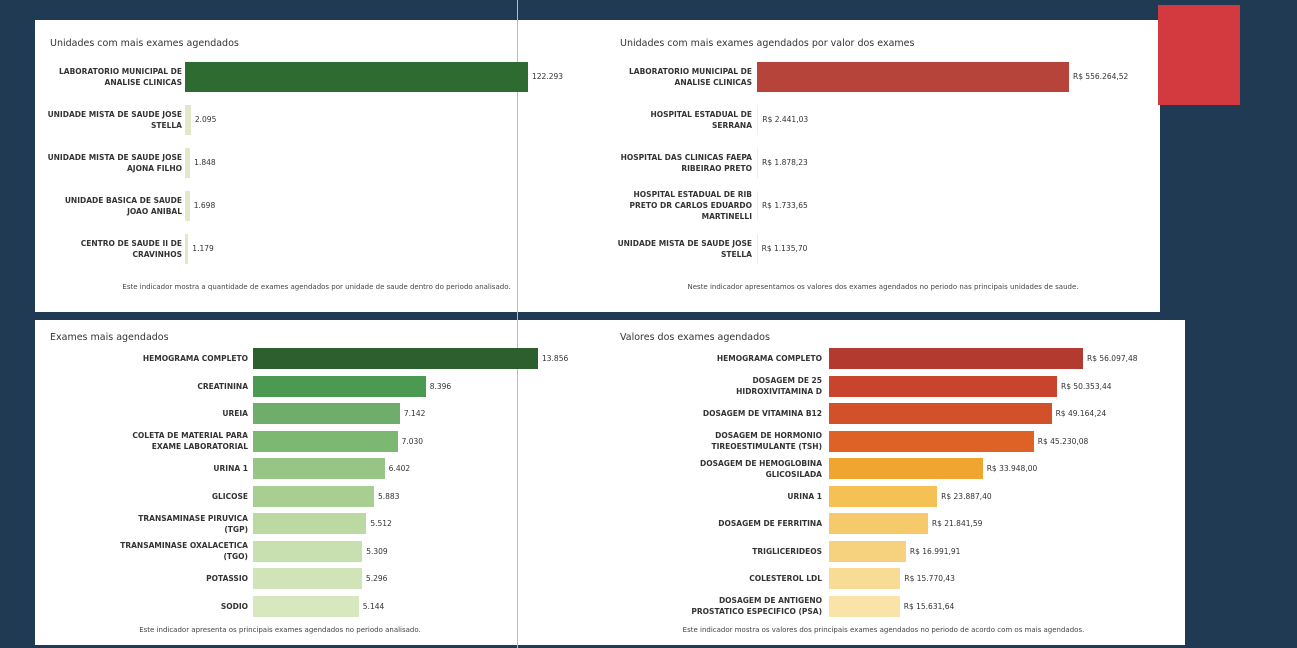  I want to click on category-label: DOSAGEM DE VITAMINA B12, so click(762, 414).